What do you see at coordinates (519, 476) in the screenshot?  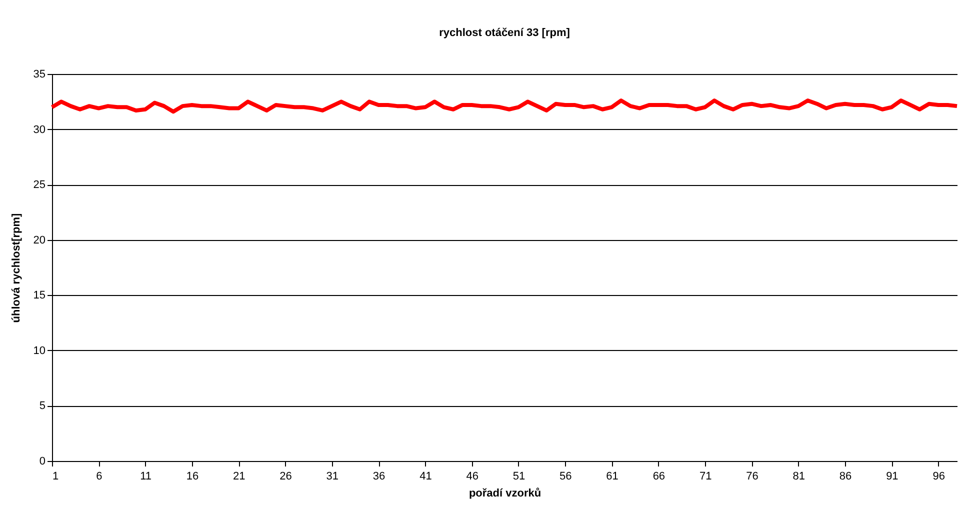 I see `x-tick-label: 51` at bounding box center [519, 476].